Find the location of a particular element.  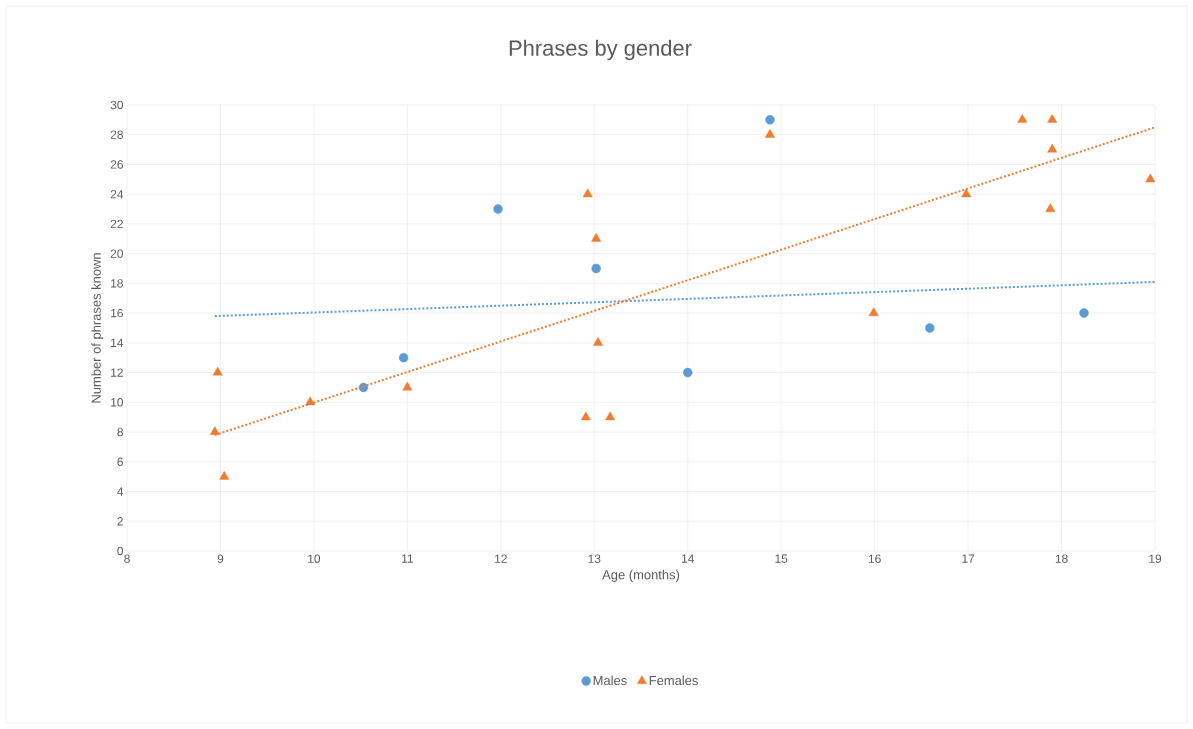

y-tick-label: 24 is located at coordinates (117, 194).